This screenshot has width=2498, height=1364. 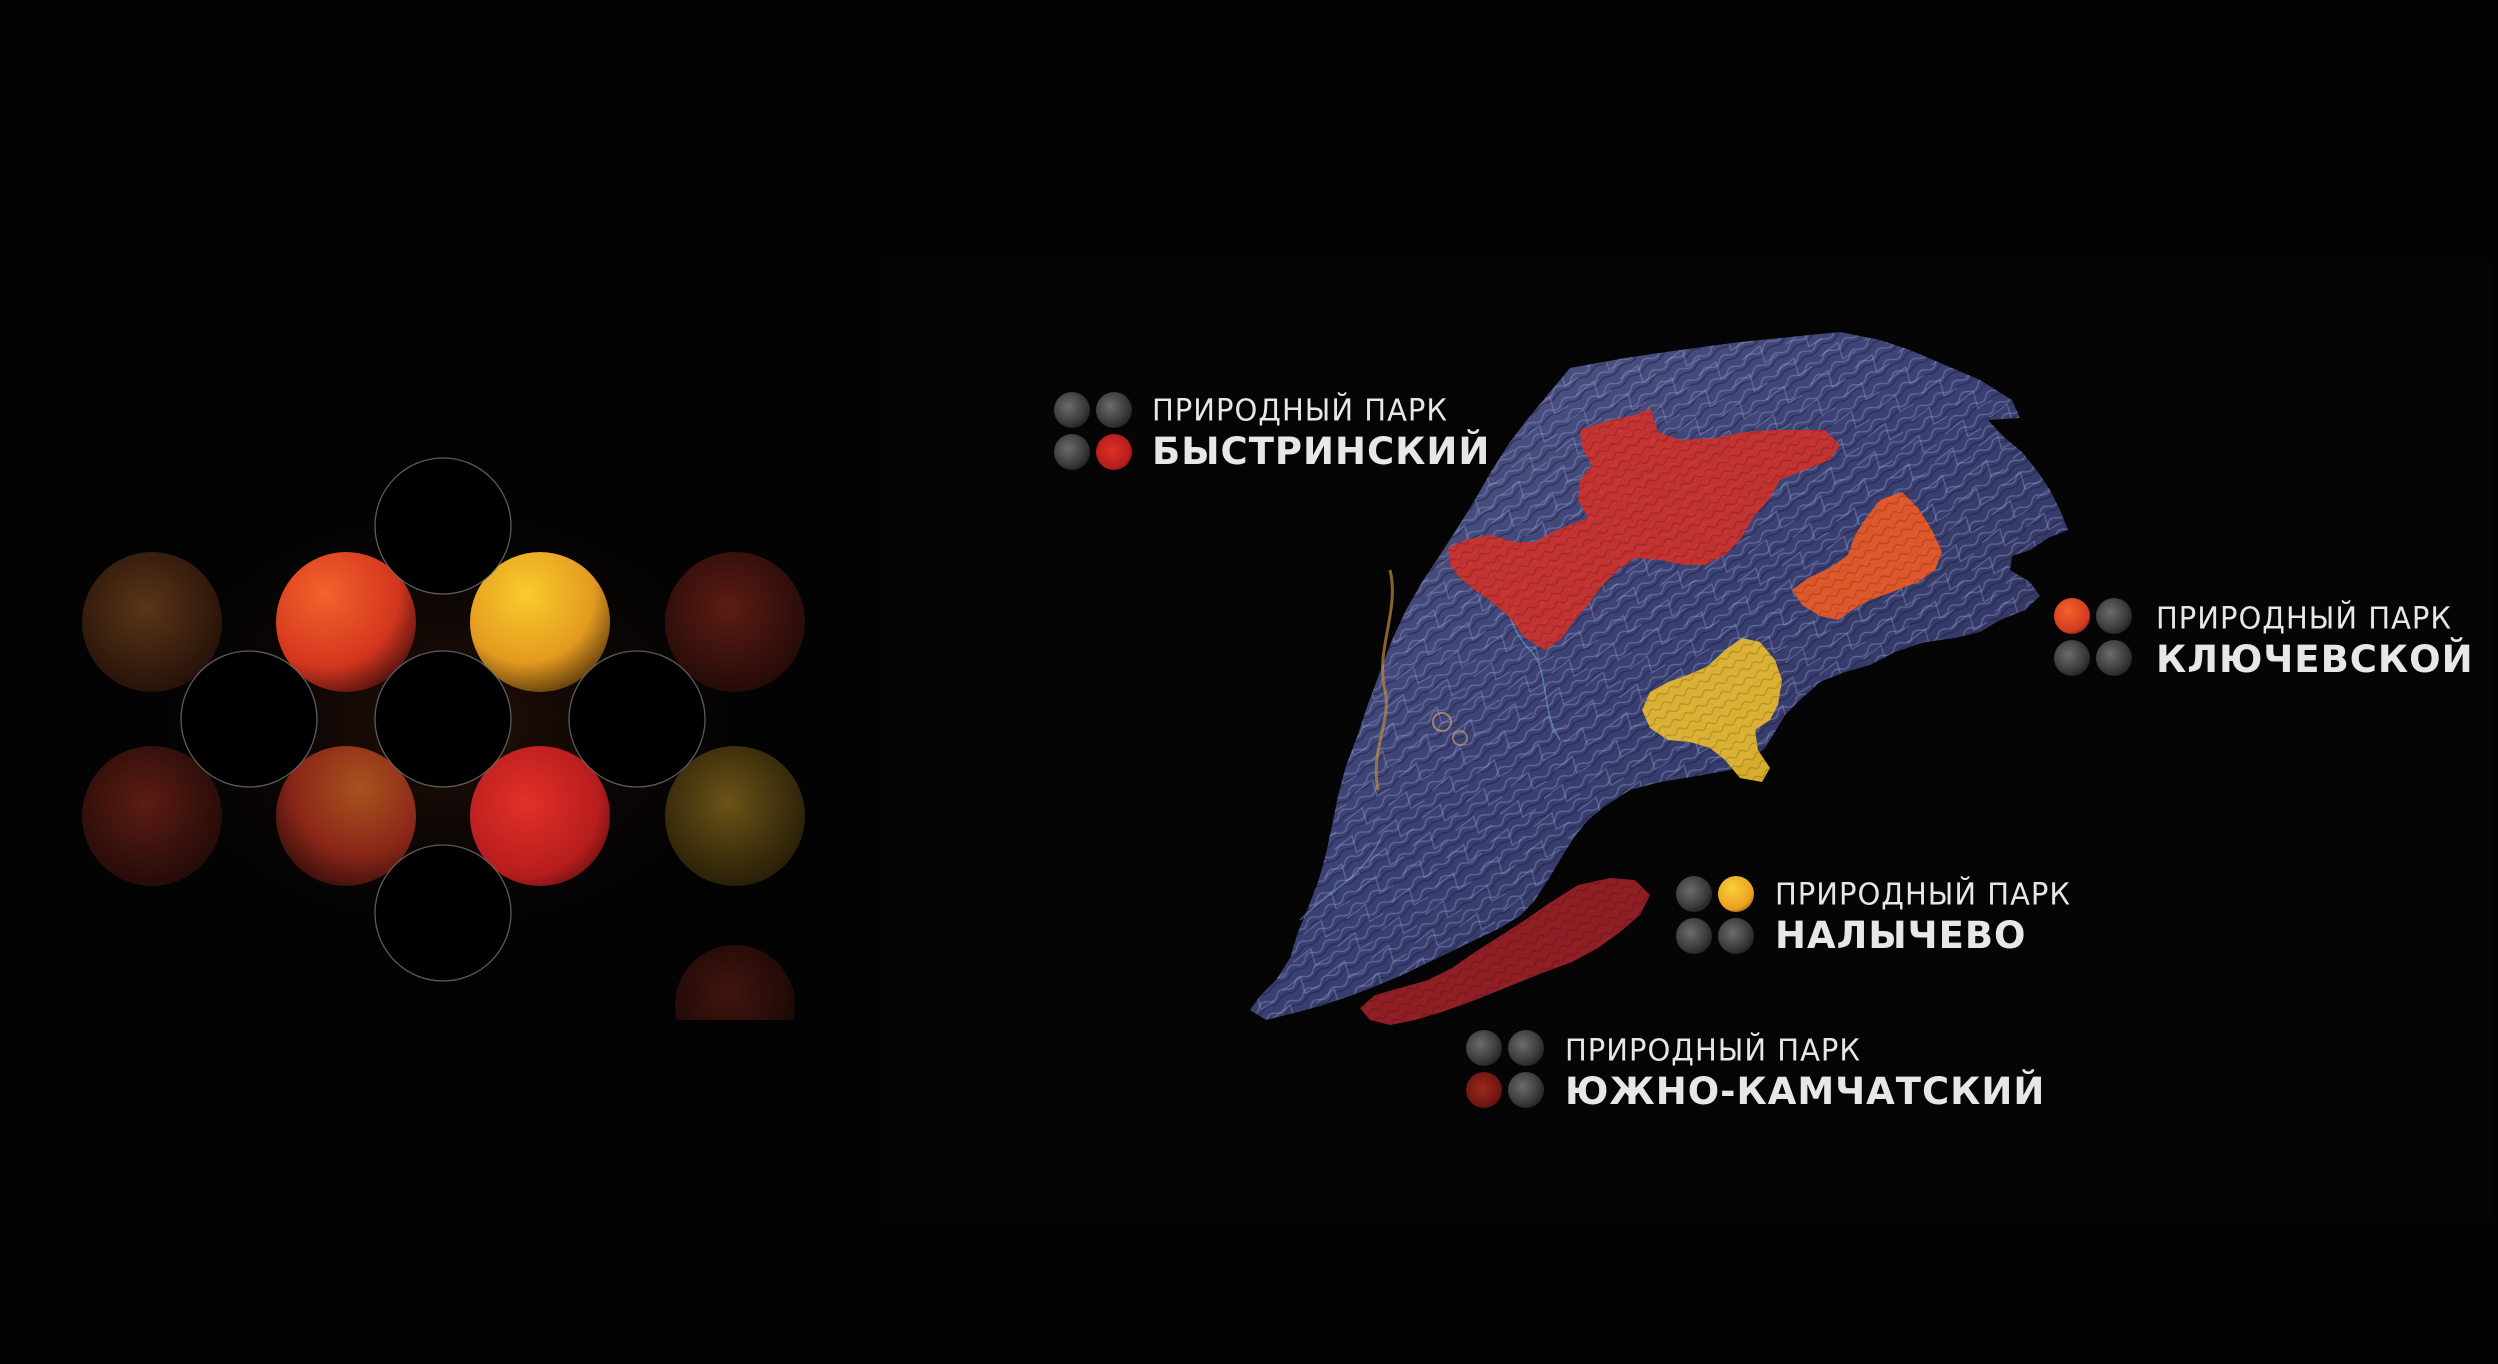 What do you see at coordinates (1321, 451) in the screenshot?
I see `park-label-name: БЫСТРИНСКИЙ` at bounding box center [1321, 451].